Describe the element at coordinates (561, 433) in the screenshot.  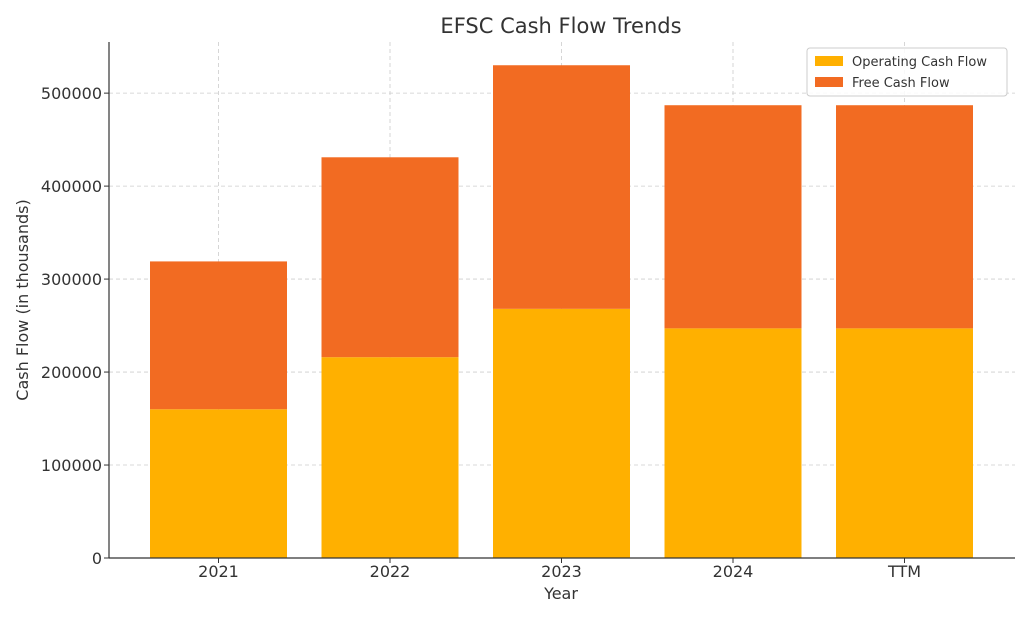
I see `bar-operating-cash-flow-2023` at that location.